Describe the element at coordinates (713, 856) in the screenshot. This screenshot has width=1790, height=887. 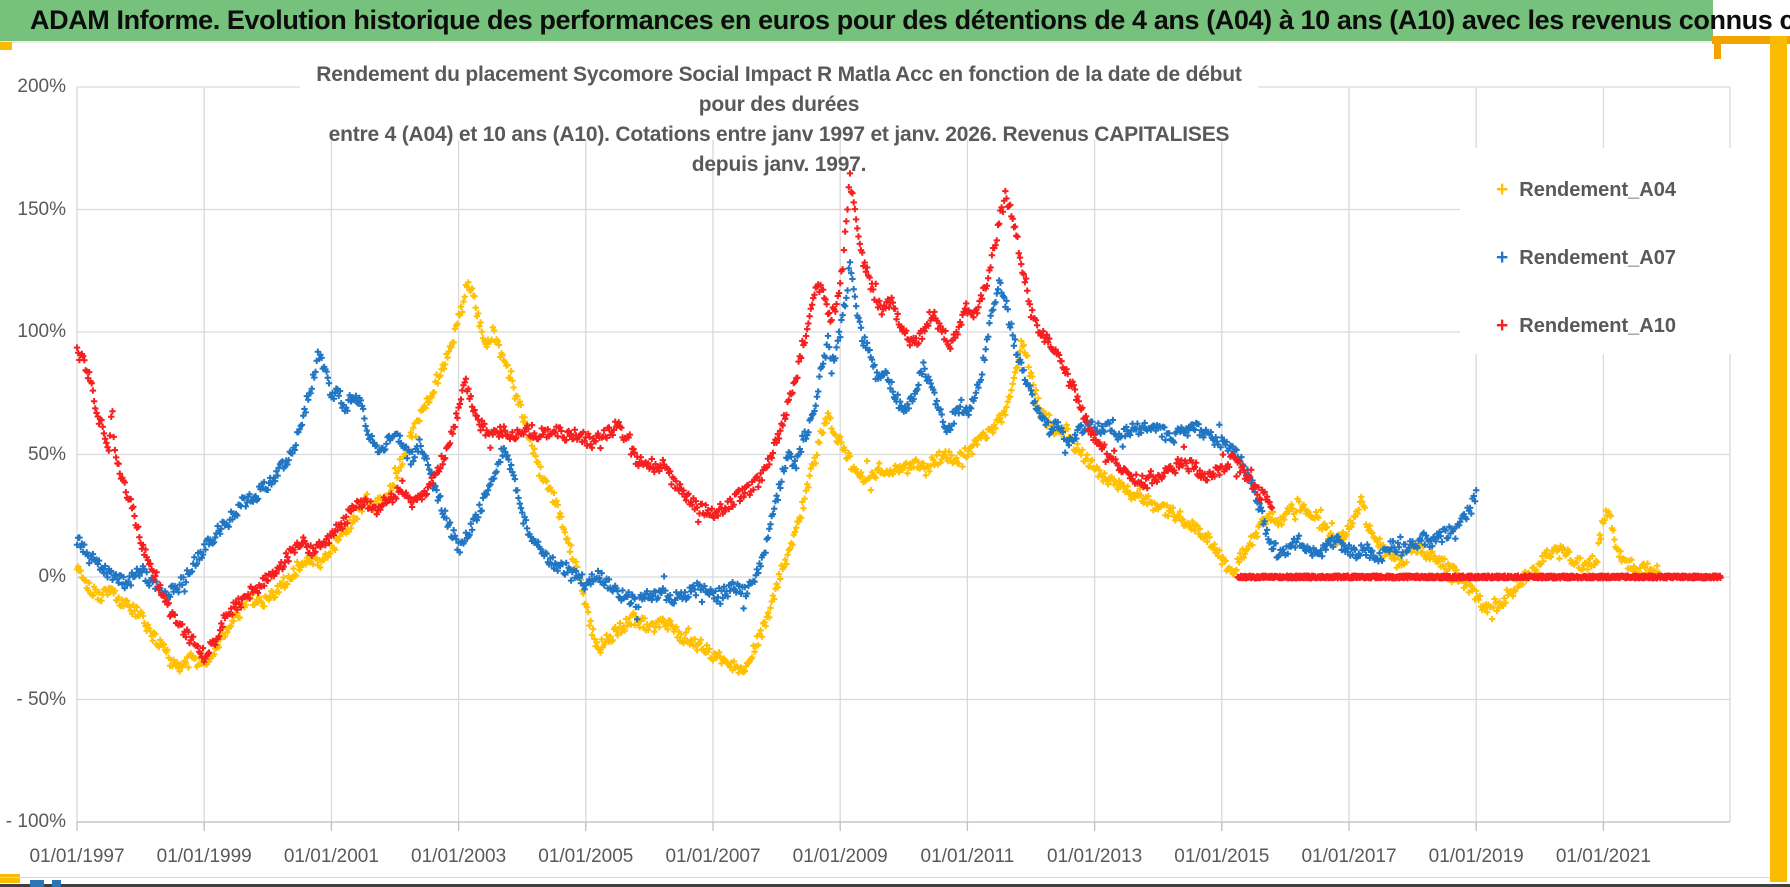
I see `x-tick-label: 01/01/2007` at that location.